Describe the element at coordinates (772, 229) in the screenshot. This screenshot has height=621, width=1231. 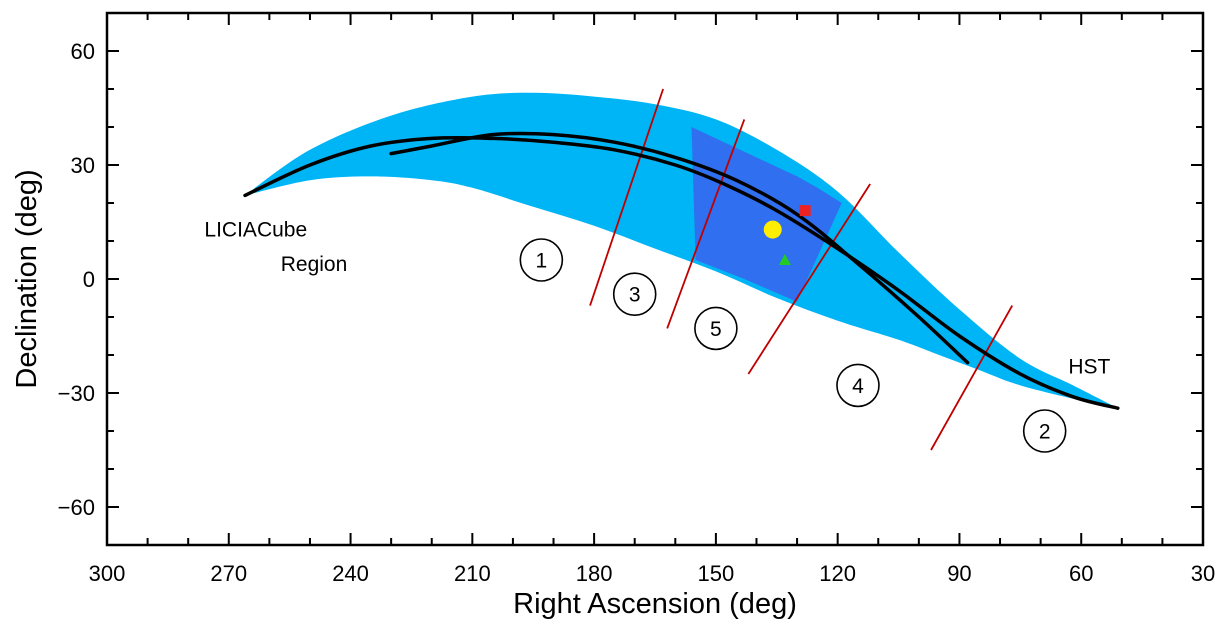
I see `circle-marker` at that location.